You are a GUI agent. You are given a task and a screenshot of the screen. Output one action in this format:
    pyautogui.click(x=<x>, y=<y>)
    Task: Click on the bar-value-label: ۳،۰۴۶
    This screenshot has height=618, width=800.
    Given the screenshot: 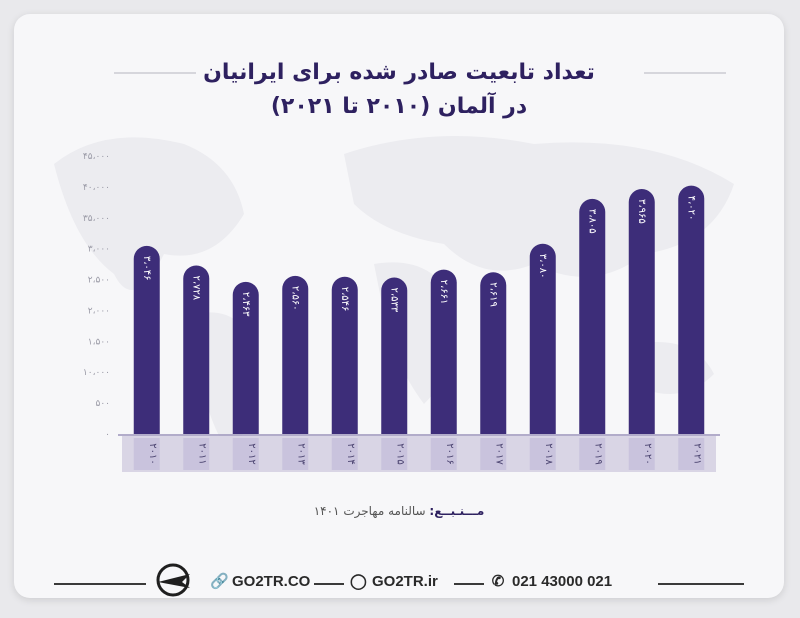 What is the action you would take?
    pyautogui.click(x=146, y=268)
    